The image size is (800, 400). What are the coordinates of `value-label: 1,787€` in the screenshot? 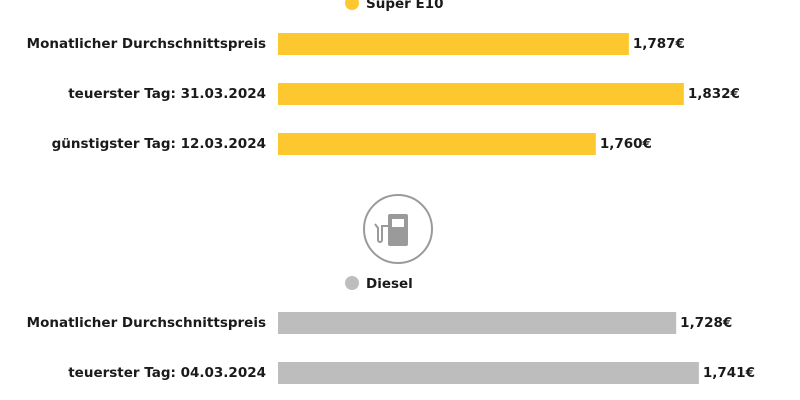 It's located at (659, 44).